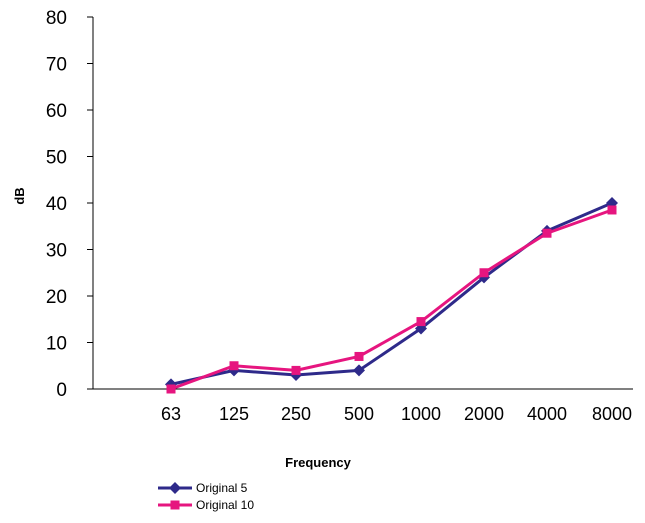 This screenshot has height=523, width=645. Describe the element at coordinates (56, 297) in the screenshot. I see `y-tick-label: 20` at that location.